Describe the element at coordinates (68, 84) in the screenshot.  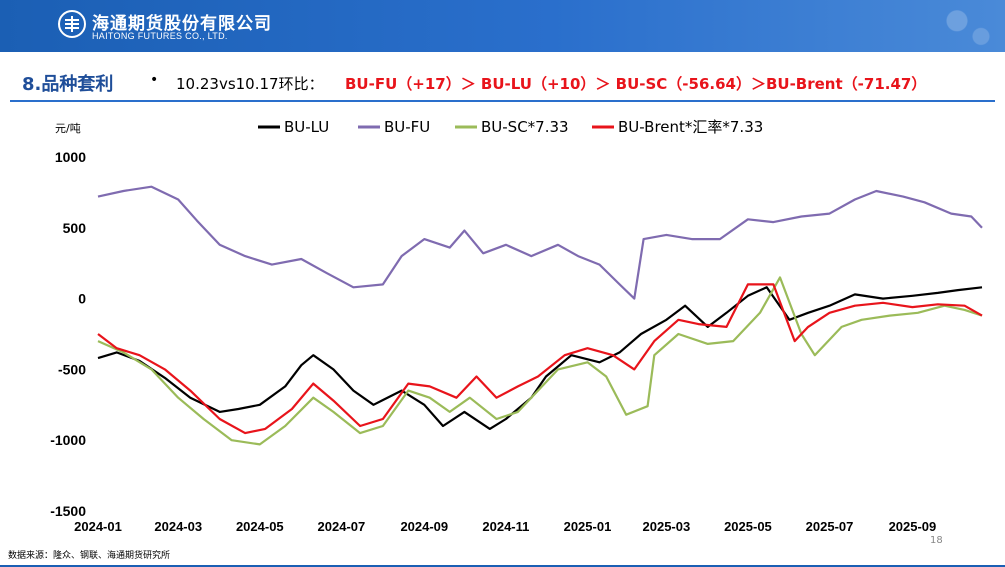
I see `section-title: 8.品种套利` at that location.